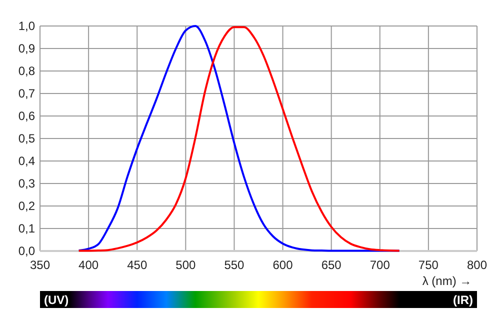 The width and height of the screenshot is (500, 322). What do you see at coordinates (88, 265) in the screenshot?
I see `x-tick-label: 400` at bounding box center [88, 265].